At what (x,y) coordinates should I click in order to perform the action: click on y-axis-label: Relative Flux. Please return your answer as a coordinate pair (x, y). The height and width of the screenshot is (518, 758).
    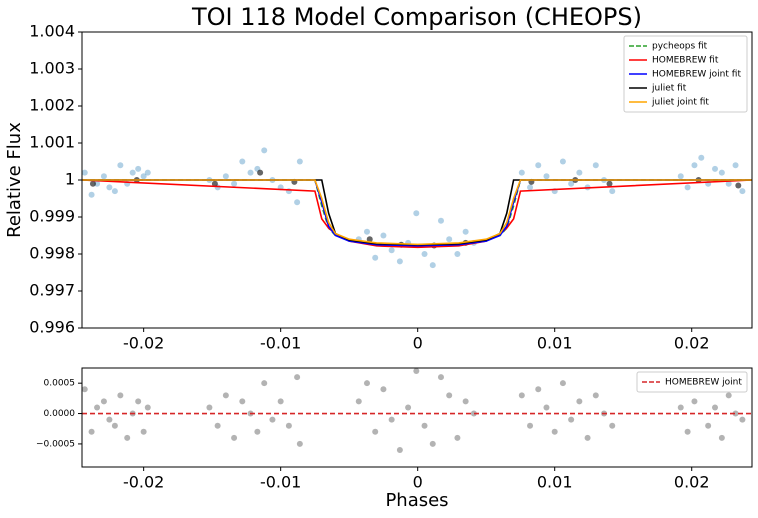
    Looking at the image, I should click on (14, 180).